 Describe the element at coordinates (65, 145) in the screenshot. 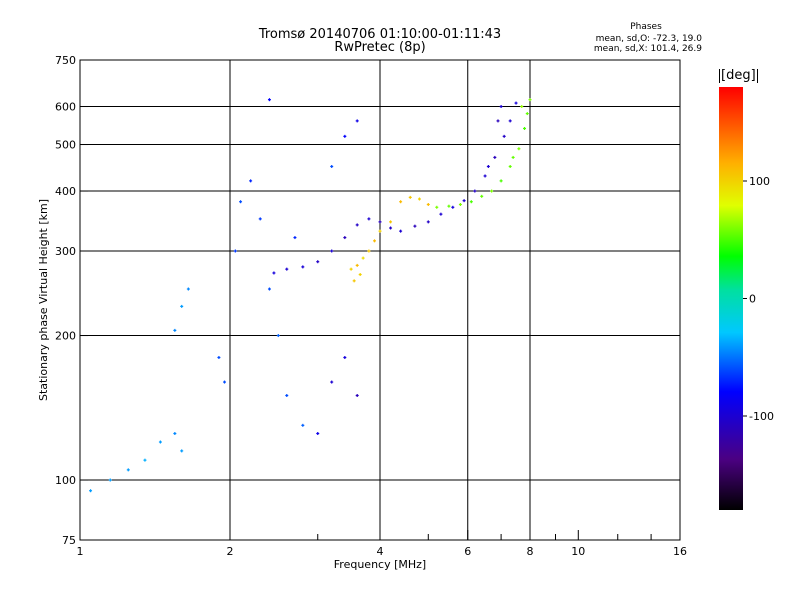

I see `y-tick-label: 500` at that location.